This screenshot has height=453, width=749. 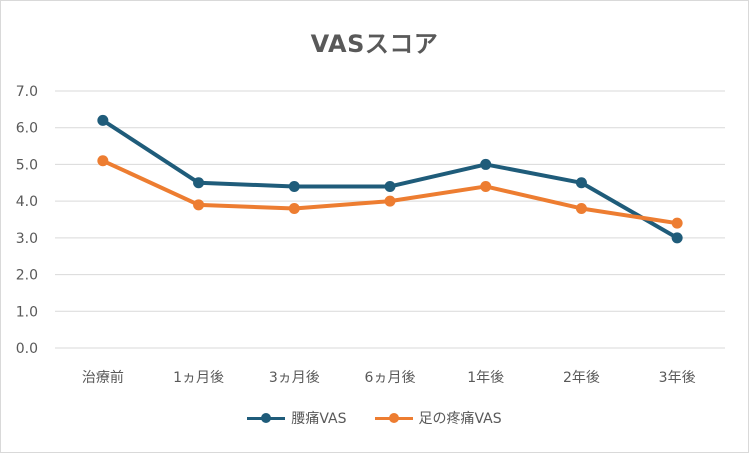 What do you see at coordinates (198, 378) in the screenshot?
I see `x-tick-label: 1ヵ月後` at bounding box center [198, 378].